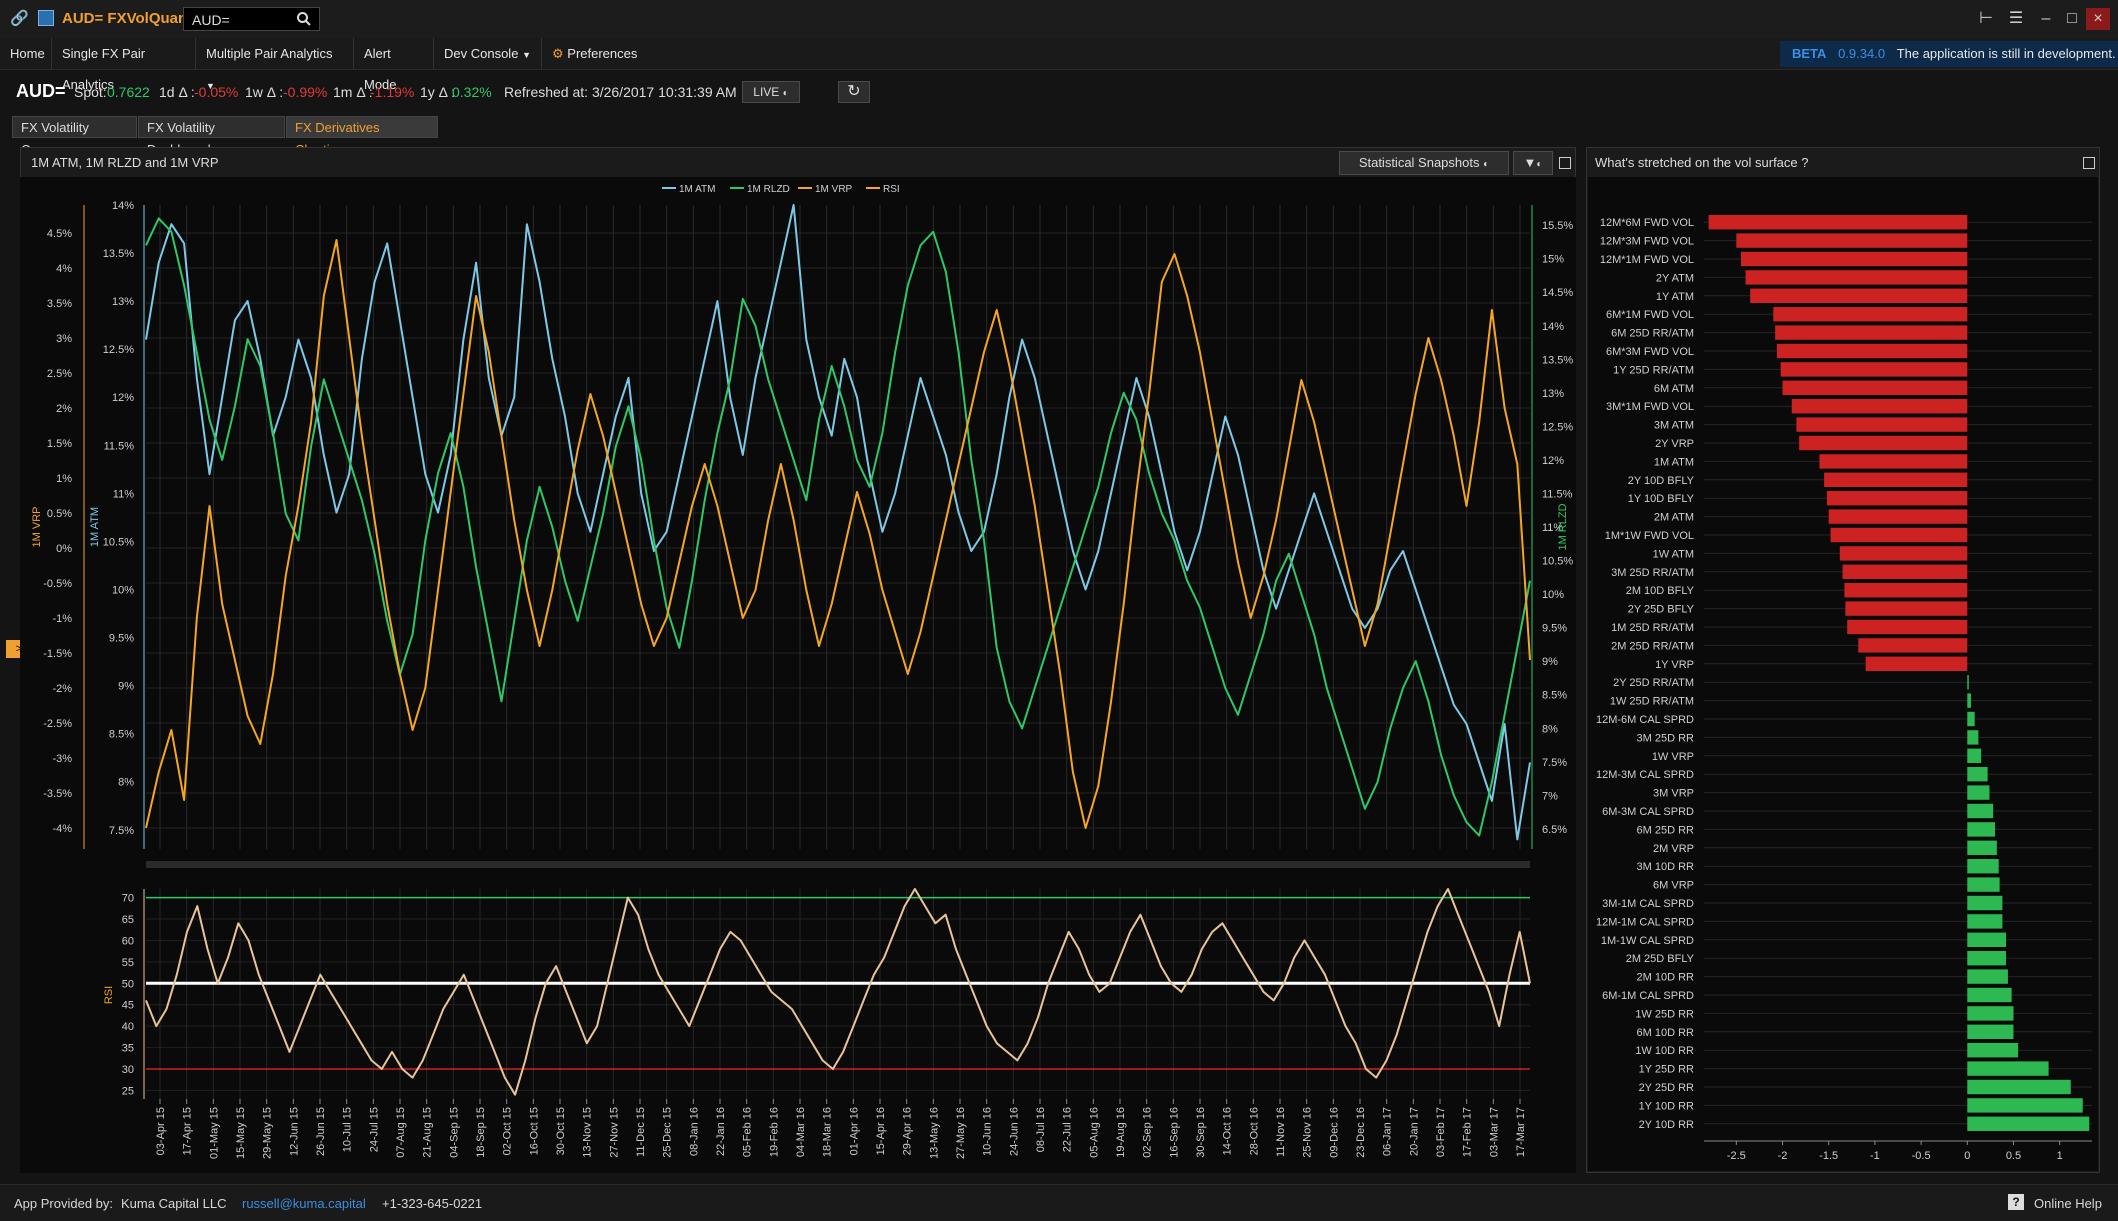  I want to click on x-tick-label: 19-Feb 16, so click(774, 1132).